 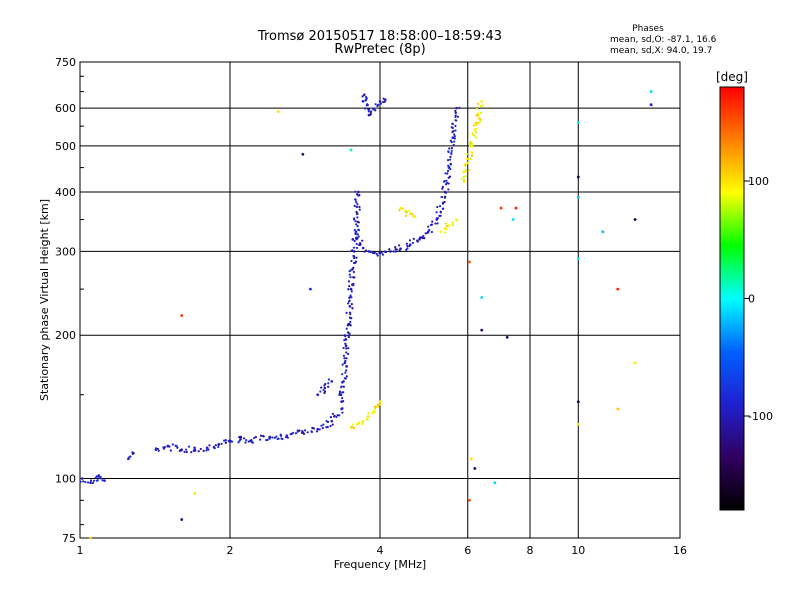 What do you see at coordinates (382, 550) in the screenshot?
I see `x-axis-ticks: 1 2 4 6 8 10 16` at bounding box center [382, 550].